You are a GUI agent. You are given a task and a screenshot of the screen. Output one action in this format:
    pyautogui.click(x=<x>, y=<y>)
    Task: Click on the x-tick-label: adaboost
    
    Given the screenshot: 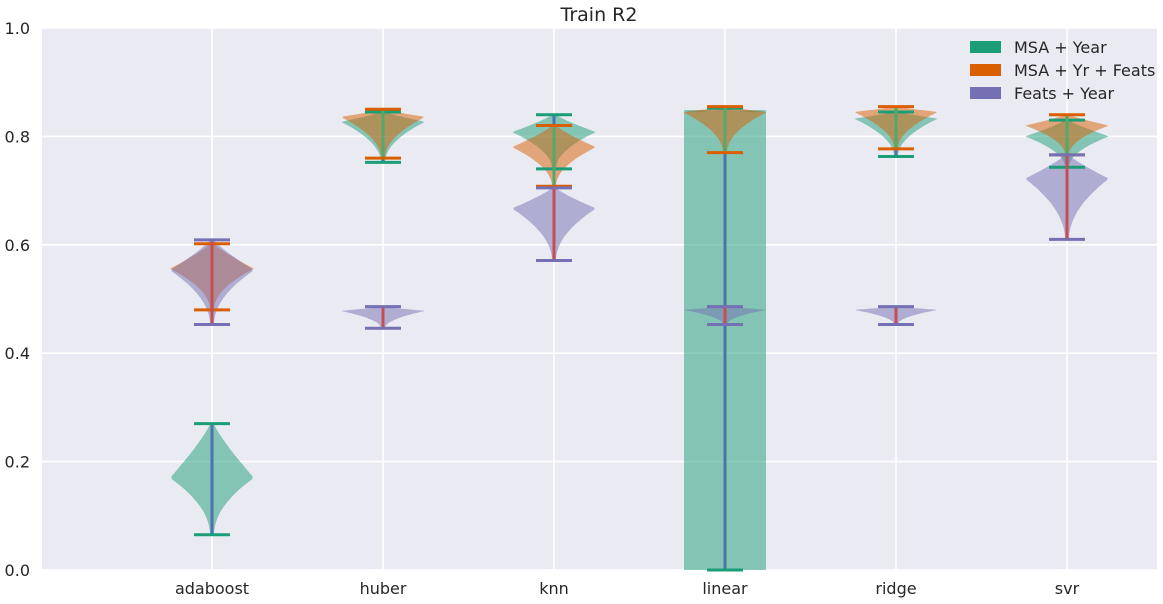 What is the action you would take?
    pyautogui.click(x=212, y=588)
    